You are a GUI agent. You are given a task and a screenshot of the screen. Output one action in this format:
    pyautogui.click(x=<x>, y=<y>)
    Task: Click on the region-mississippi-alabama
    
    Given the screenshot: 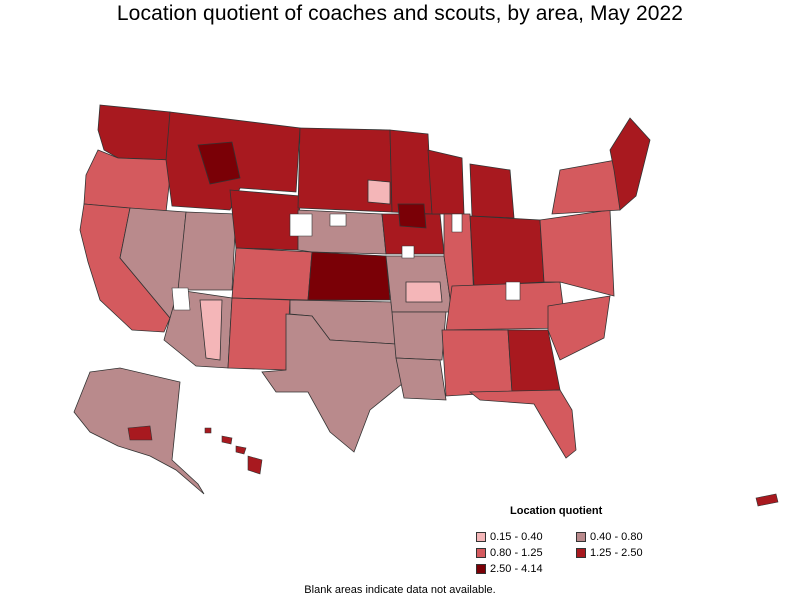 What is the action you would take?
    pyautogui.click(x=477, y=363)
    